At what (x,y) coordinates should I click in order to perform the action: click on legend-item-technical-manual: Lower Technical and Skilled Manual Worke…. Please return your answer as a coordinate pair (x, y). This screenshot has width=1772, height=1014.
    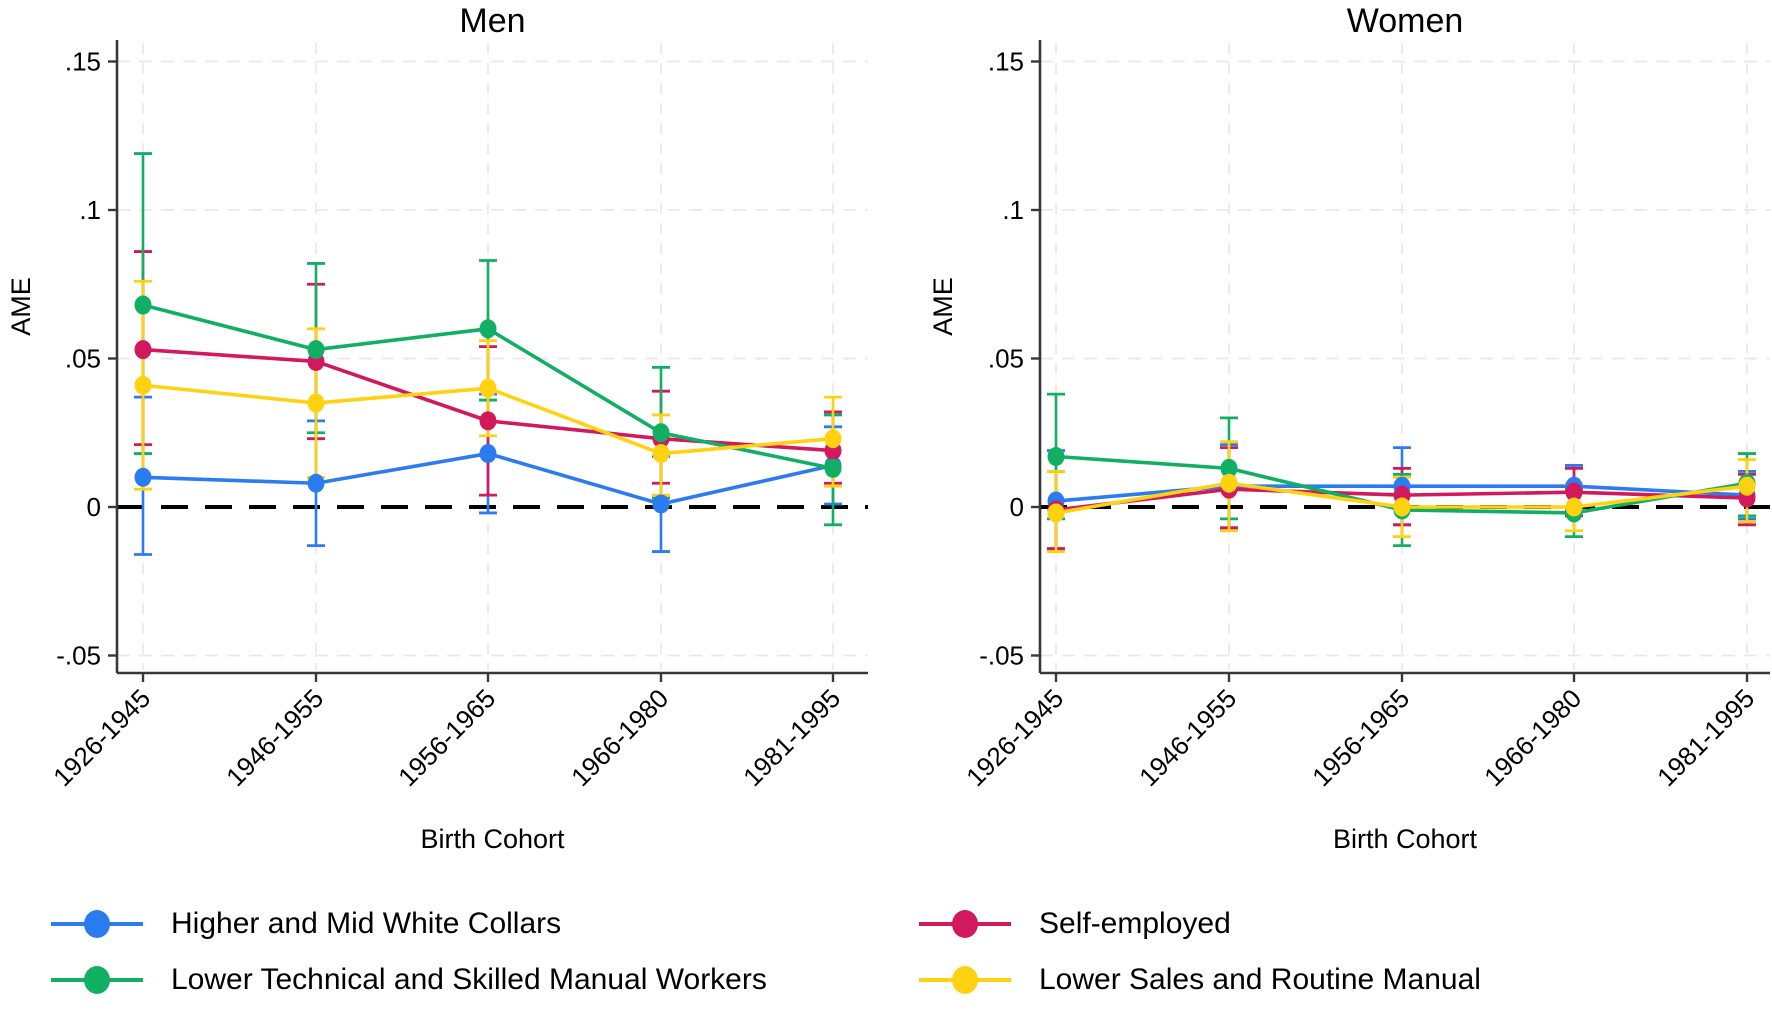
    Looking at the image, I should click on (483, 980).